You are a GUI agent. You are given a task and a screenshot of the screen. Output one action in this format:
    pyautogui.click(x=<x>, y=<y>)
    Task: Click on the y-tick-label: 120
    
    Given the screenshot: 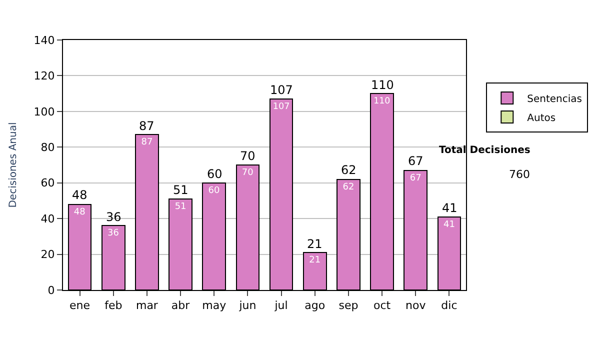 What is the action you would take?
    pyautogui.click(x=44, y=76)
    